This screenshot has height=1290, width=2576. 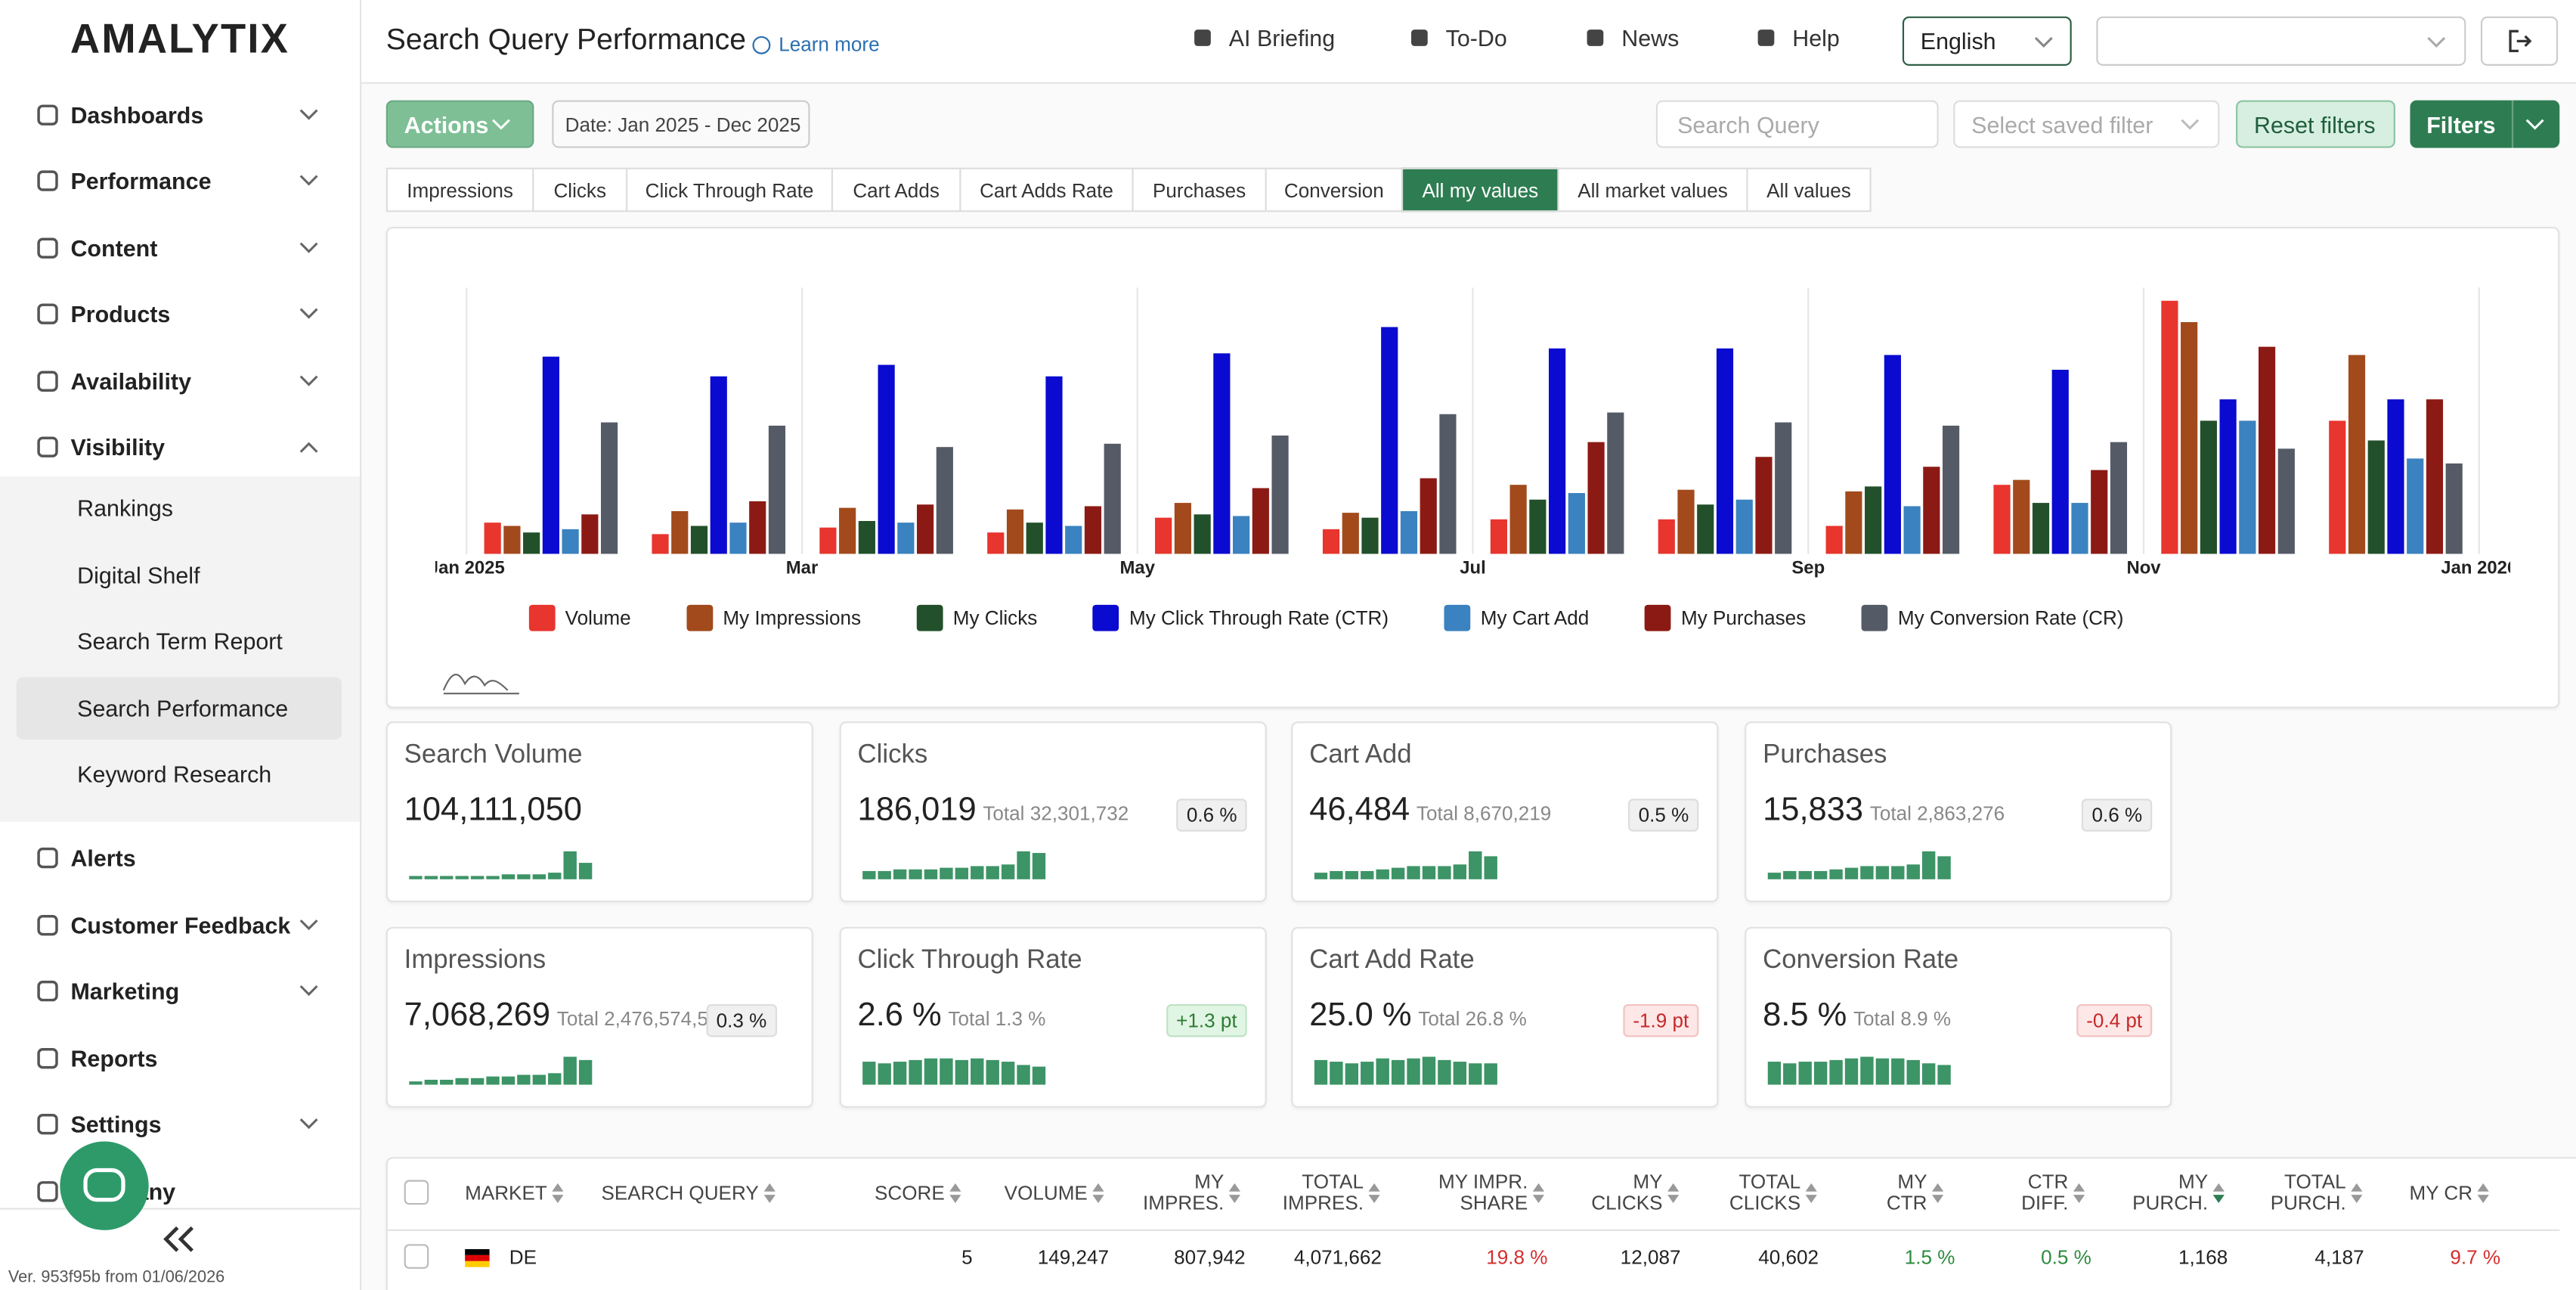 I want to click on submenu-item: Keyword Research, so click(x=174, y=774).